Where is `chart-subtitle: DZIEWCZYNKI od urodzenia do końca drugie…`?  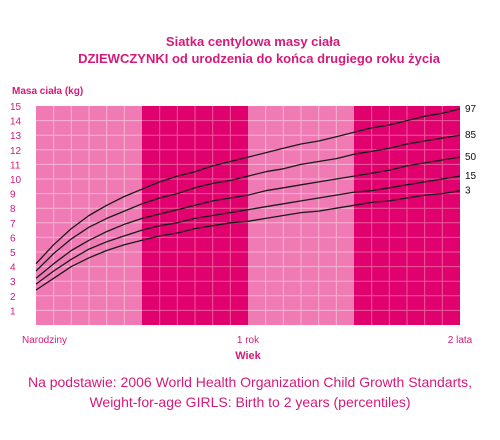 chart-subtitle: DZIEWCZYNKI od urodzenia do końca drugie… is located at coordinates (259, 58).